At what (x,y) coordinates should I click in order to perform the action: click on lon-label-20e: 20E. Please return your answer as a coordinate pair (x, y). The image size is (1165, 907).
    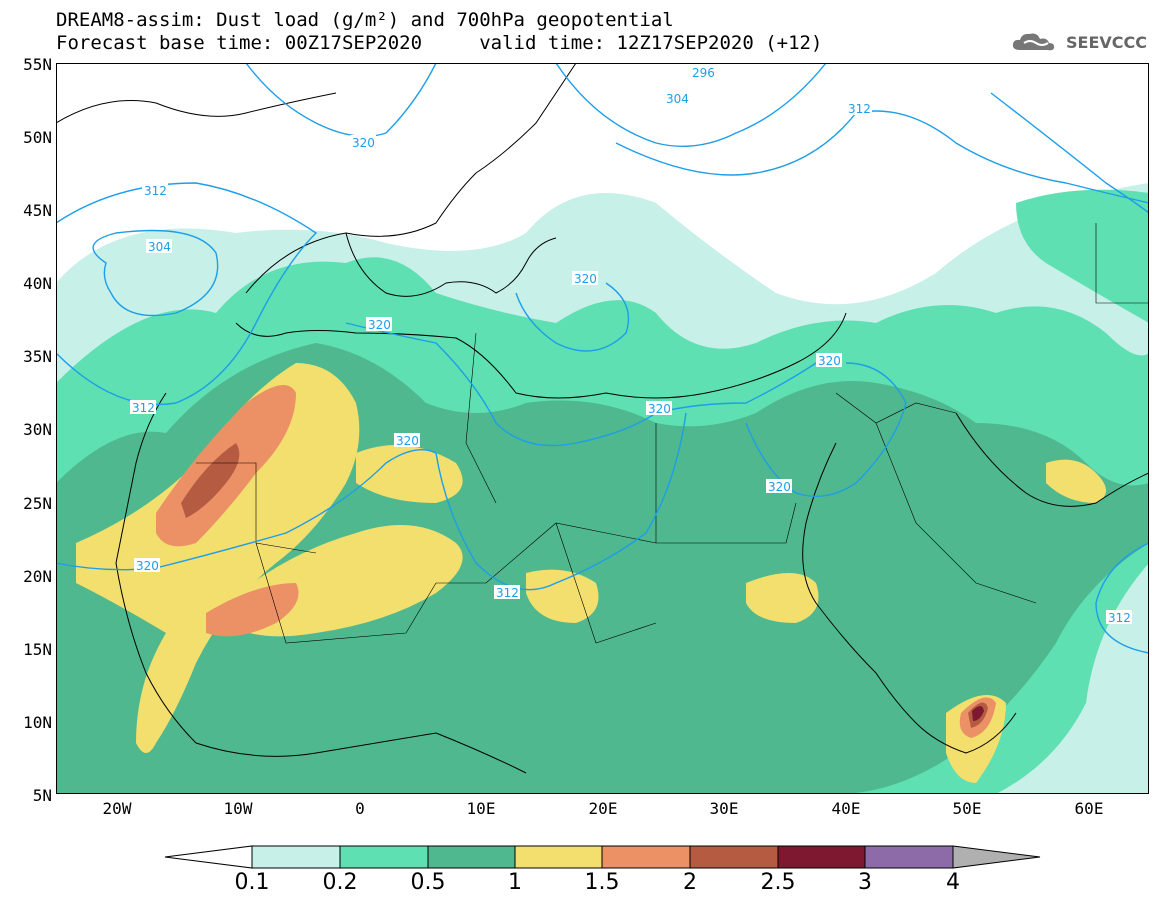
    Looking at the image, I should click on (603, 808).